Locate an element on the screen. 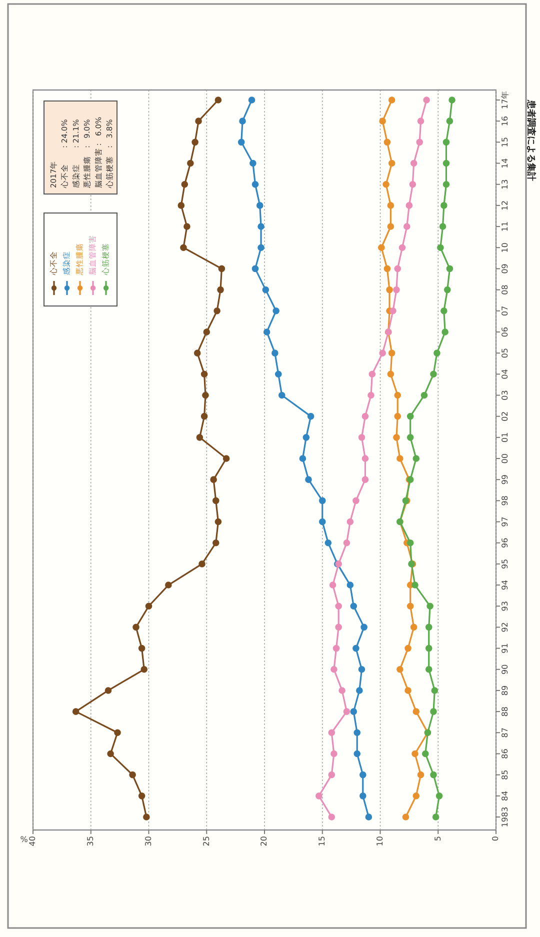  y-tick-label: 92 is located at coordinates (505, 627).